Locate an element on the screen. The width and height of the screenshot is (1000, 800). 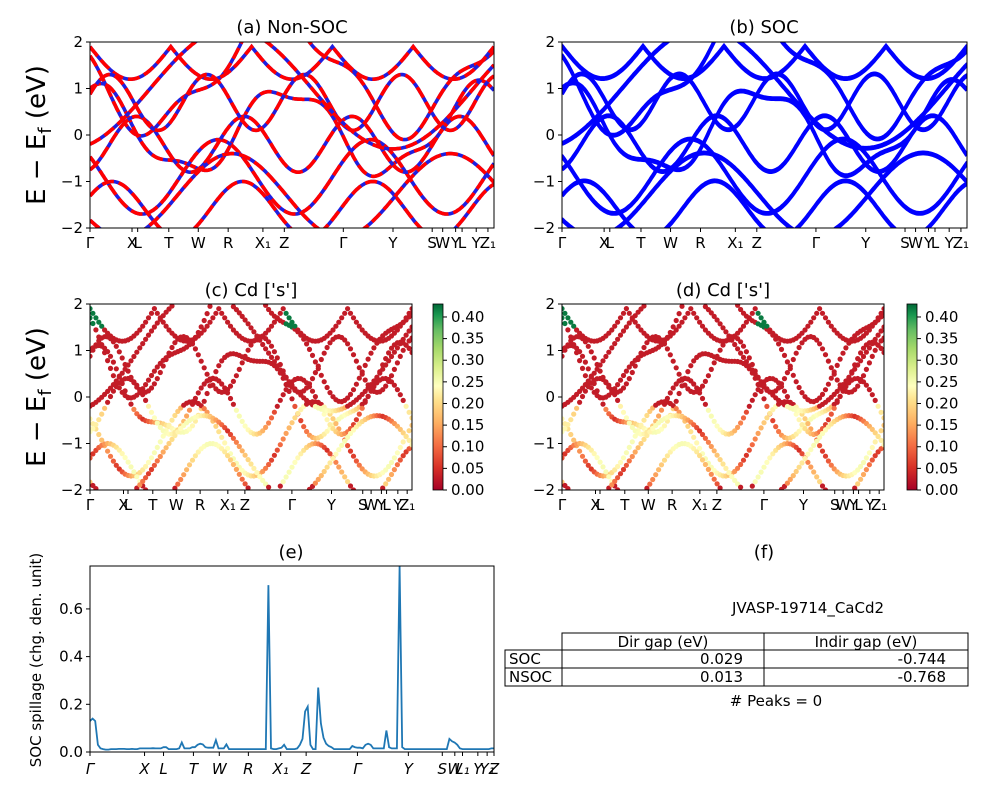
table-row-soc-label: SOC is located at coordinates (525, 659).